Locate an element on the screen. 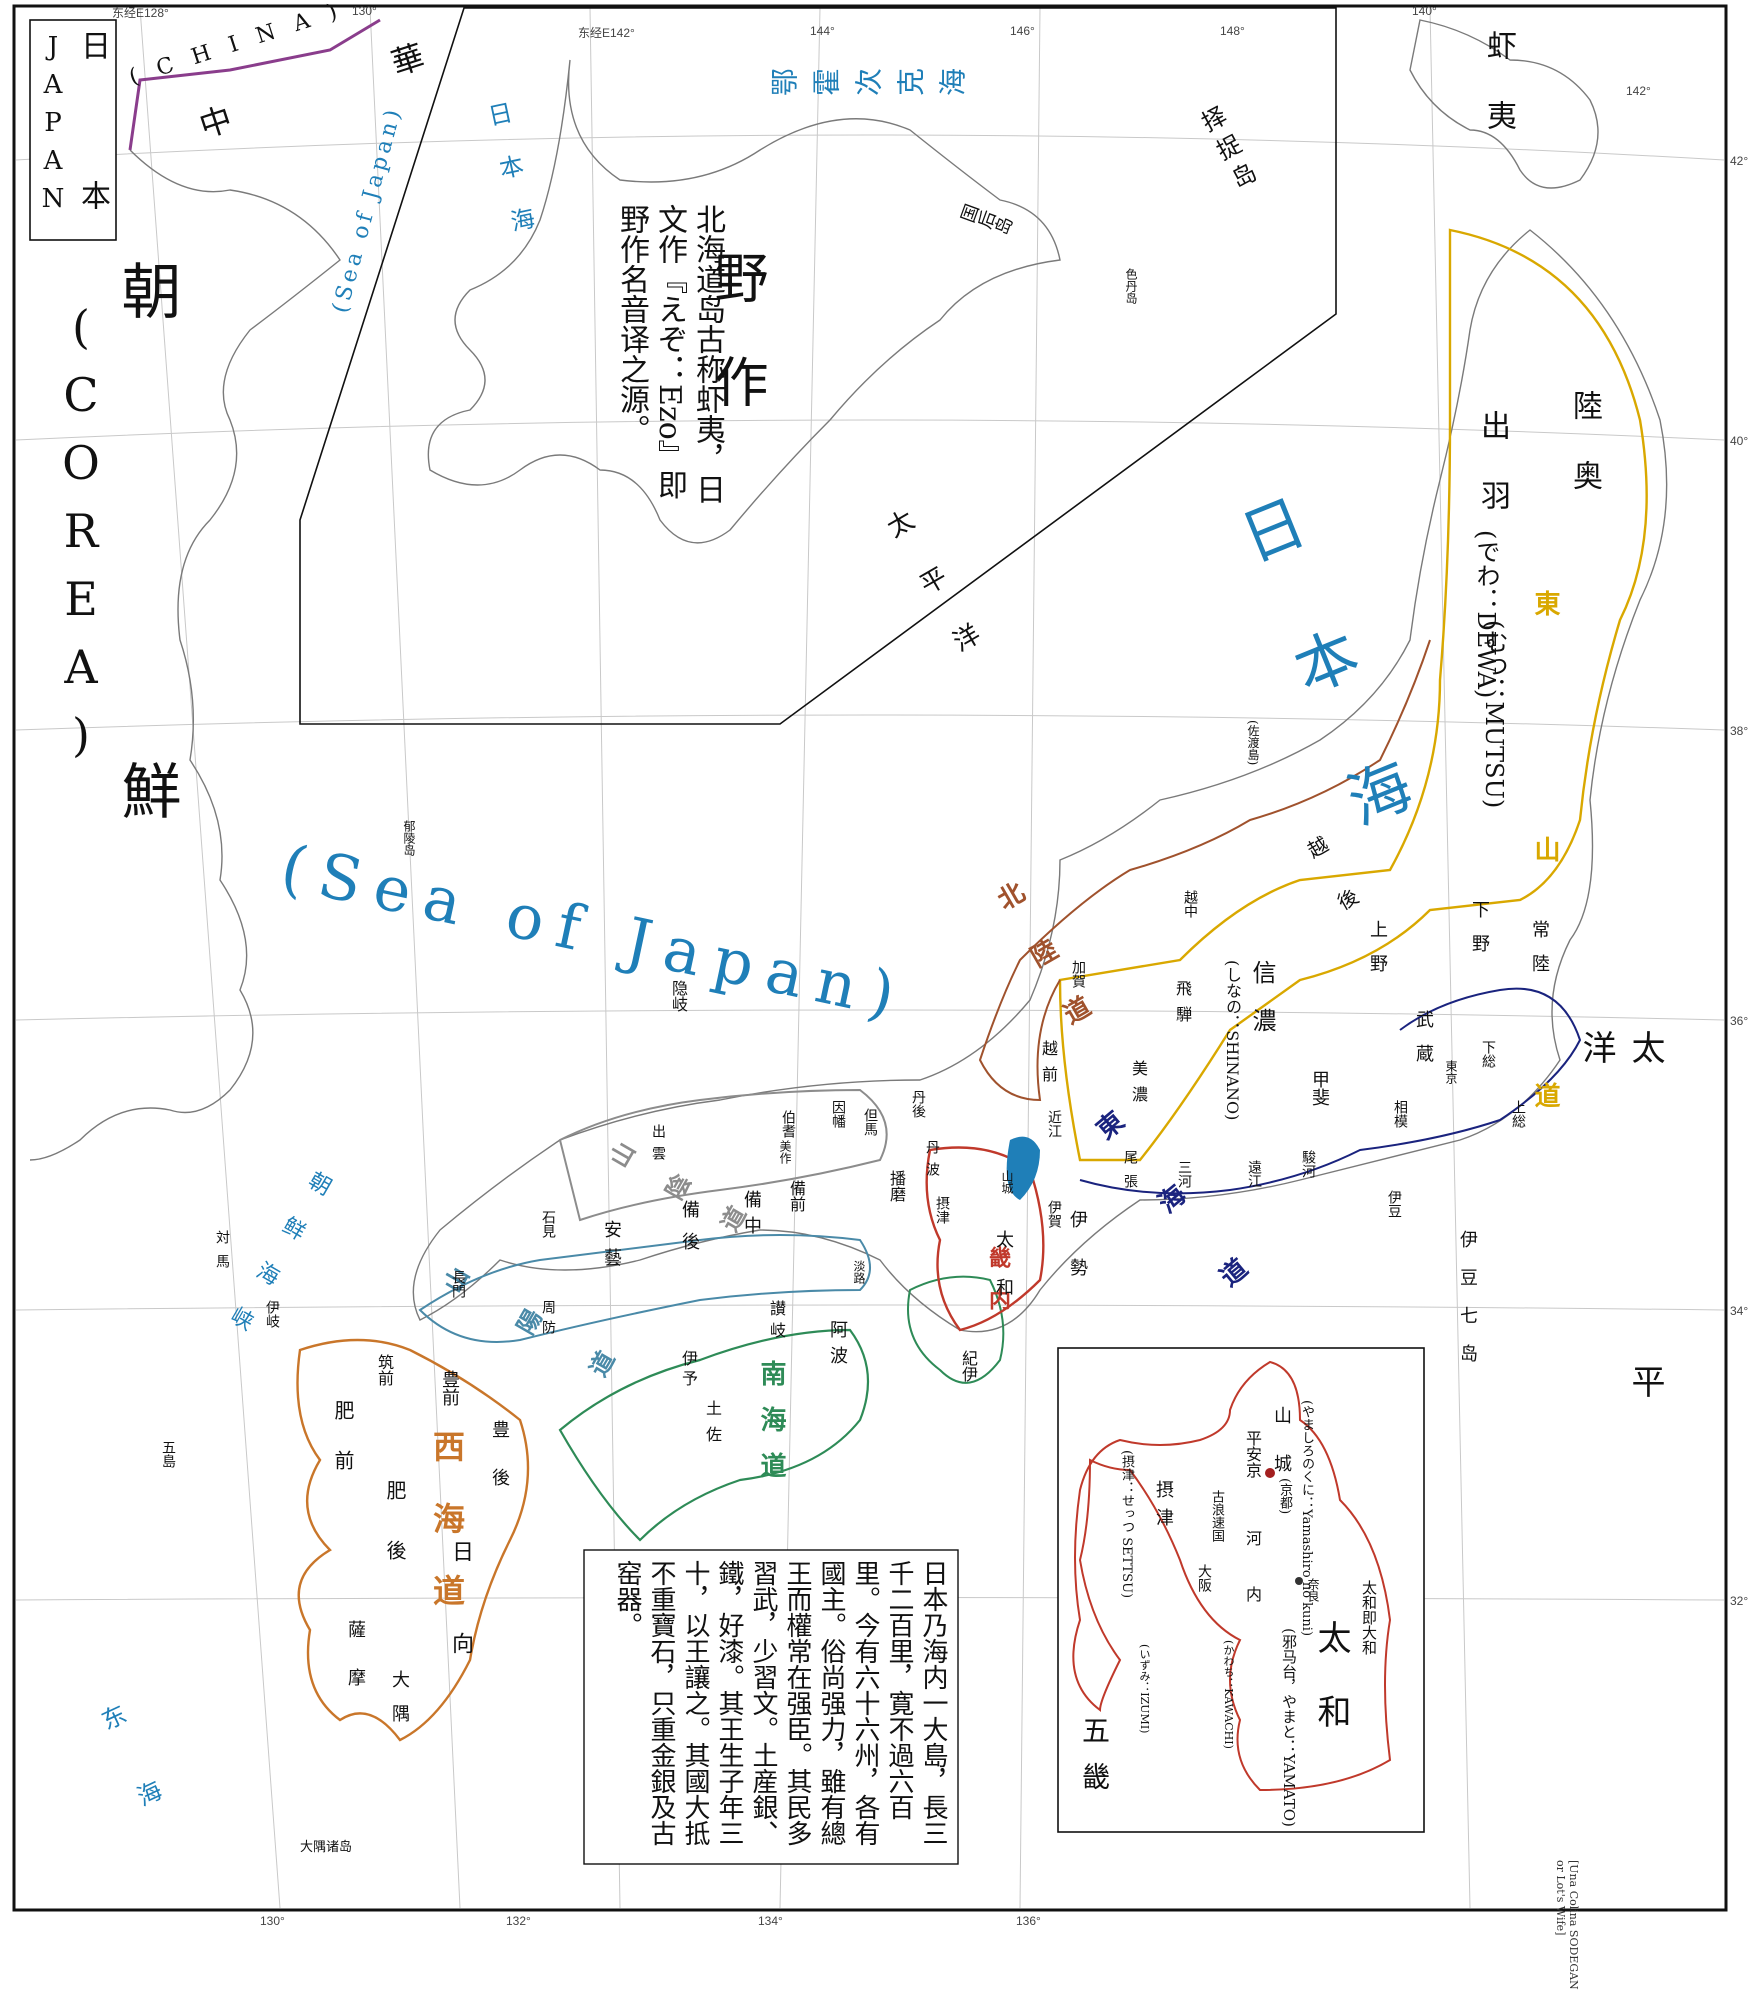 The width and height of the screenshot is (1754, 2000). tick-bottom-3: 136° is located at coordinates (1028, 1921).